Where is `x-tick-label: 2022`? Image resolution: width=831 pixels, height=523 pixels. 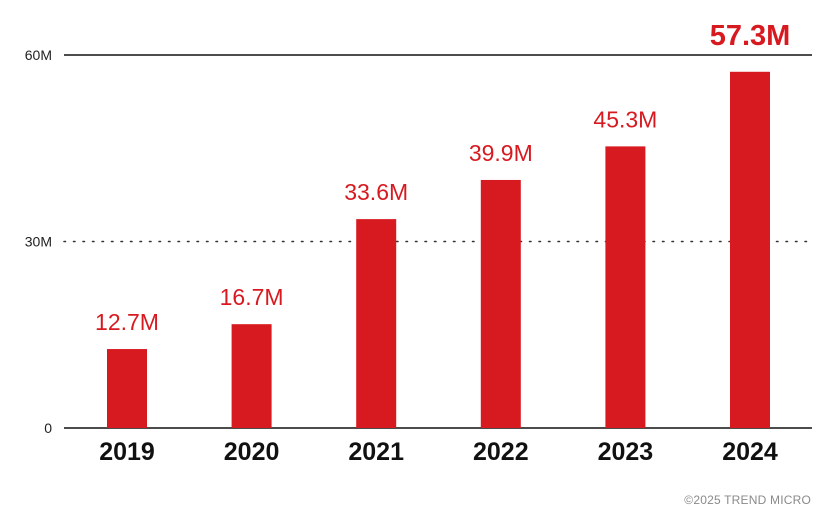
x-tick-label: 2022 is located at coordinates (501, 452).